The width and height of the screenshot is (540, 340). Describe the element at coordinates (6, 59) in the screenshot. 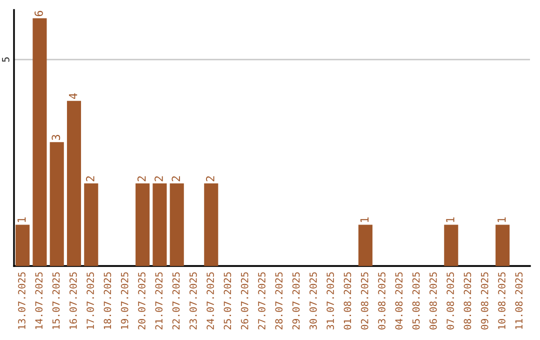

I see `y-tick-label: 5` at that location.